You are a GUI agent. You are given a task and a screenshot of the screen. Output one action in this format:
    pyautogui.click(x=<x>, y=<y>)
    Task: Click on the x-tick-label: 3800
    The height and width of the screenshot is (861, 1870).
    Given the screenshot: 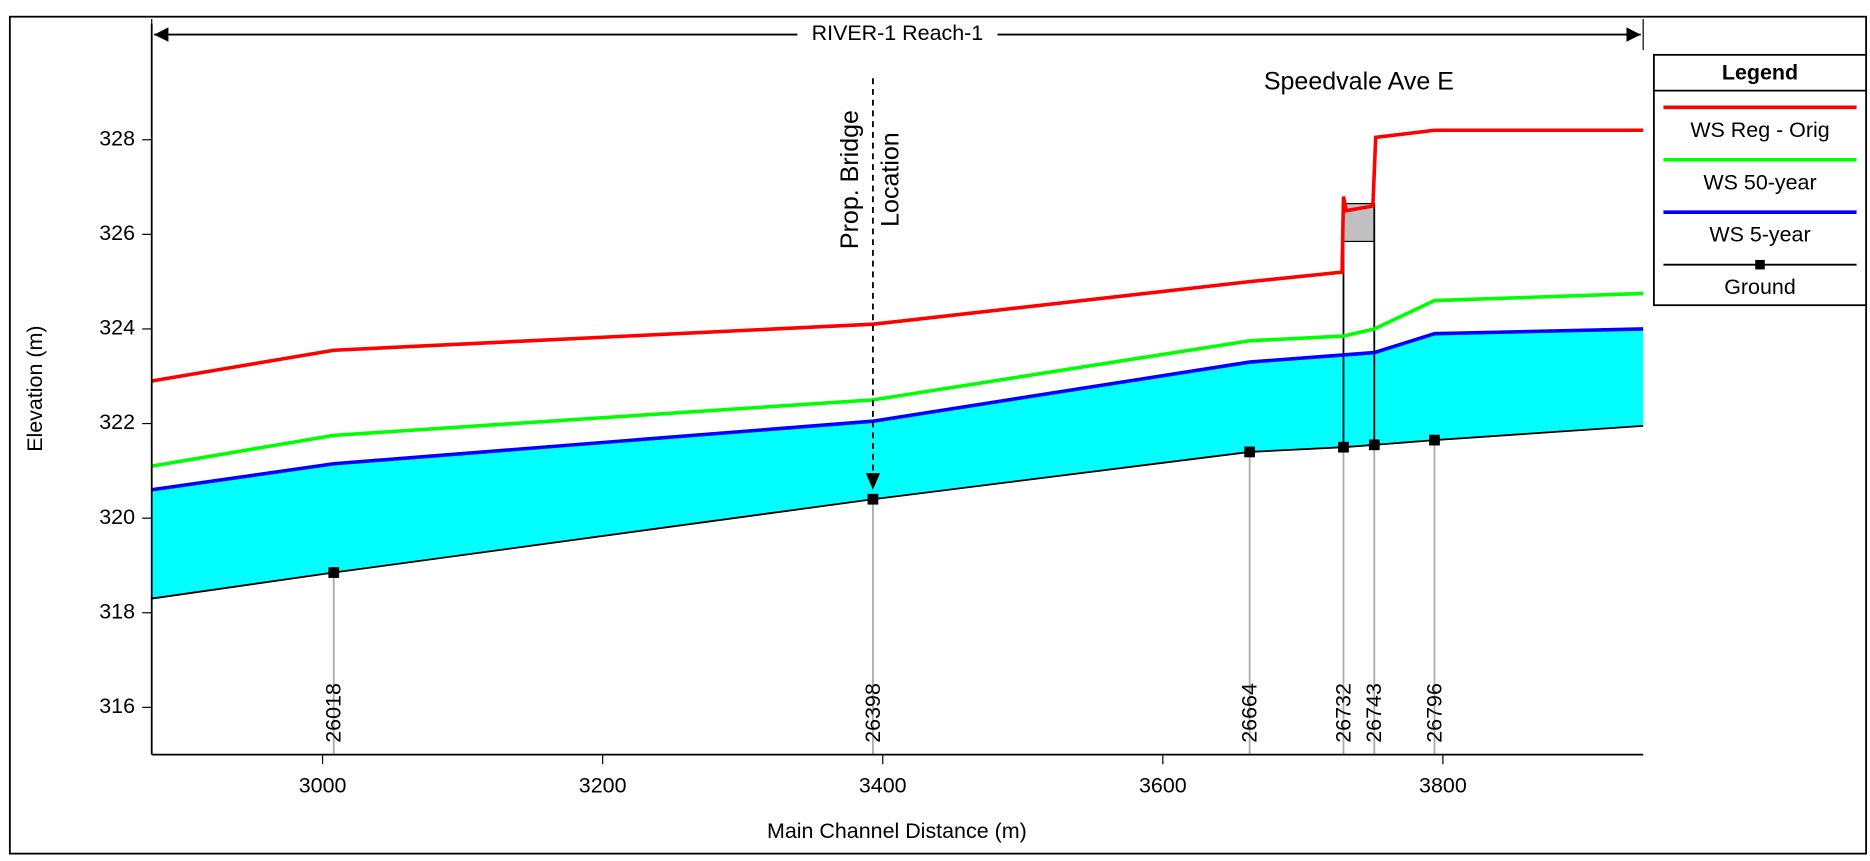 What is the action you would take?
    pyautogui.click(x=1443, y=786)
    